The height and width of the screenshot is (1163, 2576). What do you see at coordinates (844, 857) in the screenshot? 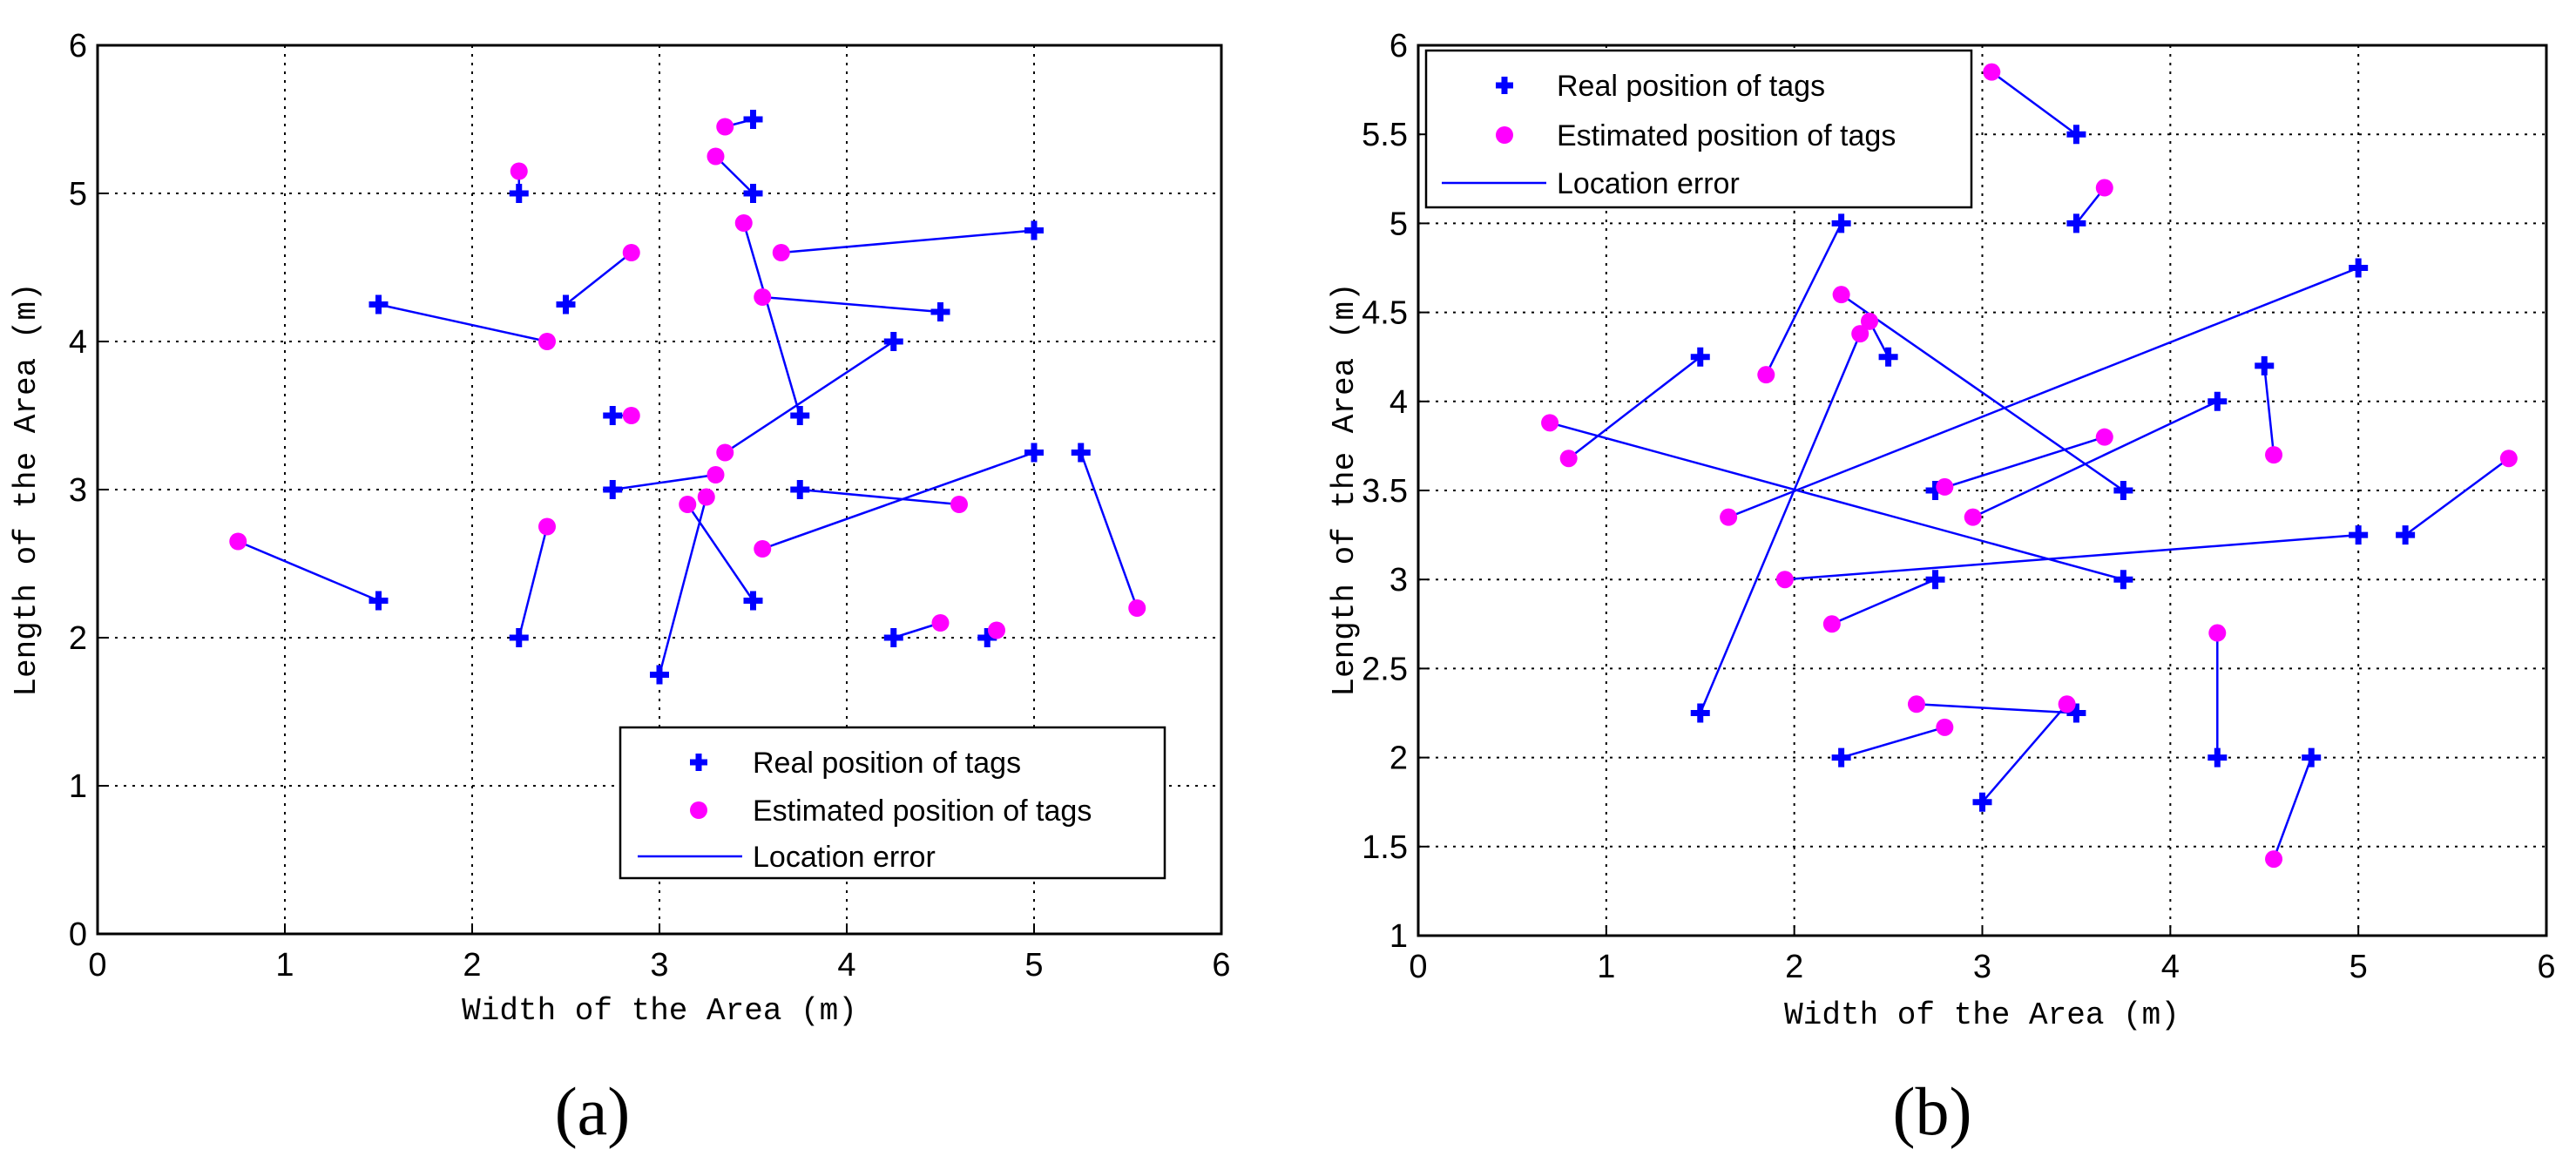
I see `legend-label-err-a: Location error` at bounding box center [844, 857].